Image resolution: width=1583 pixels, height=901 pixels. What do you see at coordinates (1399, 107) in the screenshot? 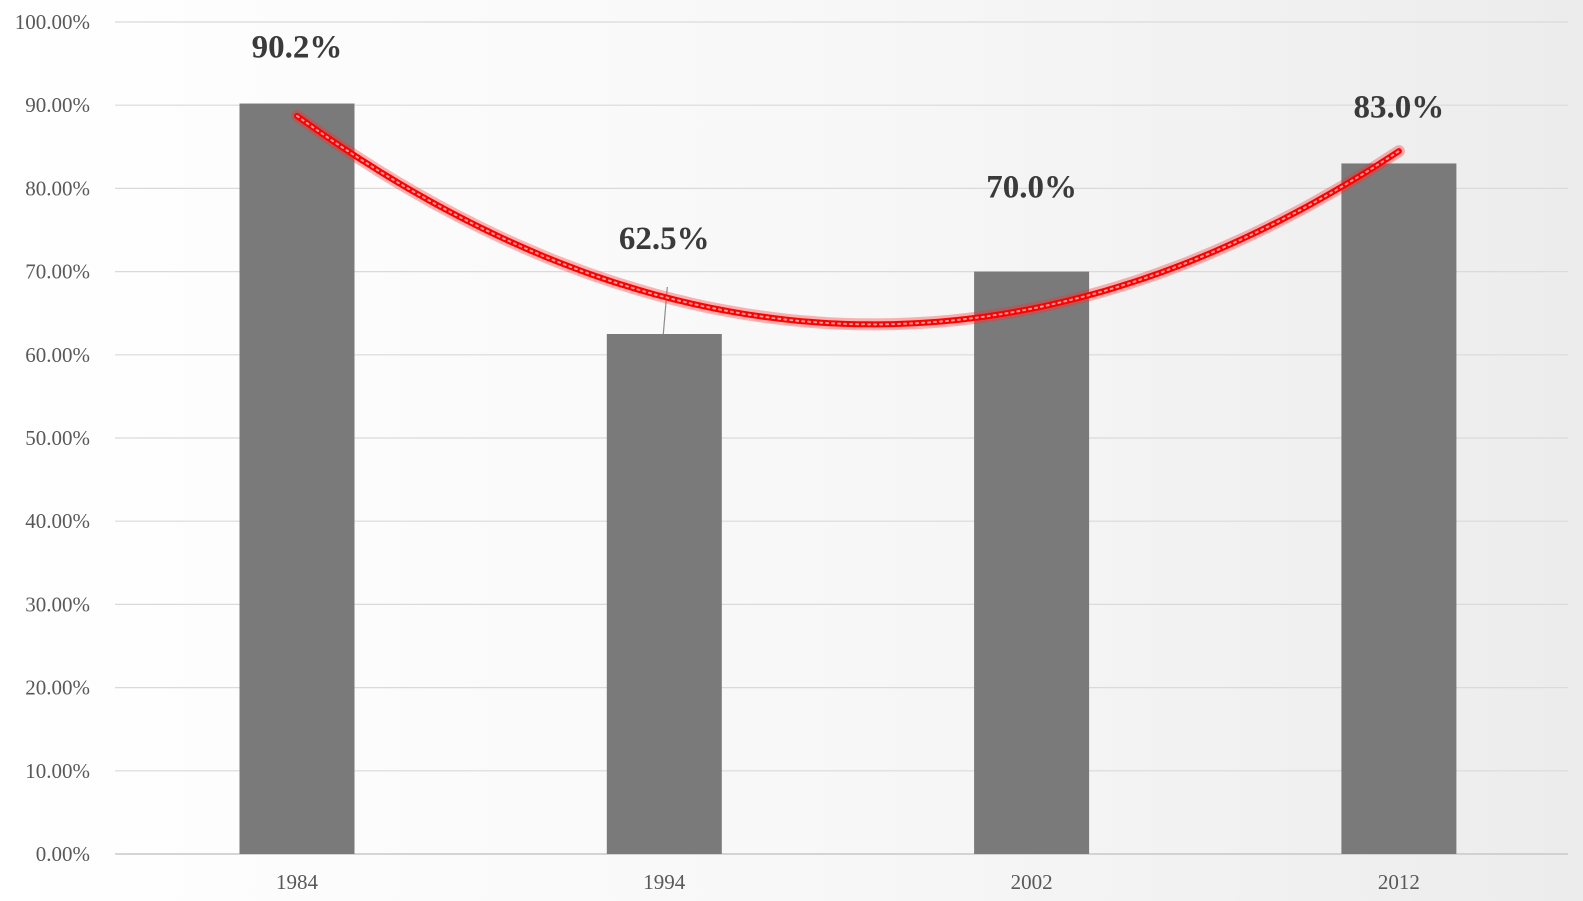
I see `data-label: 83.0%` at bounding box center [1399, 107].